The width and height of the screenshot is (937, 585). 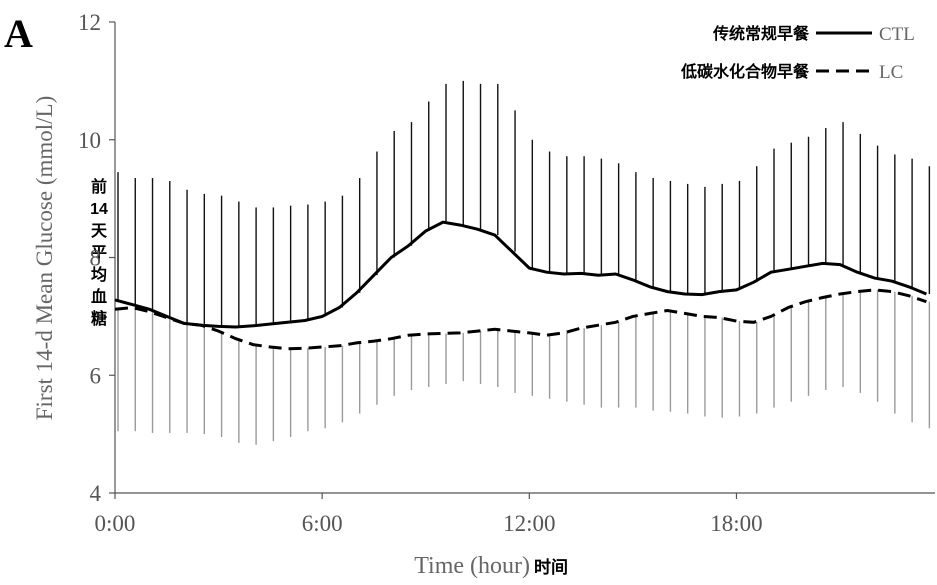 I want to click on legend: 传统常规早餐 CTL 低碳水化合物早餐 LC, so click(x=797, y=53).